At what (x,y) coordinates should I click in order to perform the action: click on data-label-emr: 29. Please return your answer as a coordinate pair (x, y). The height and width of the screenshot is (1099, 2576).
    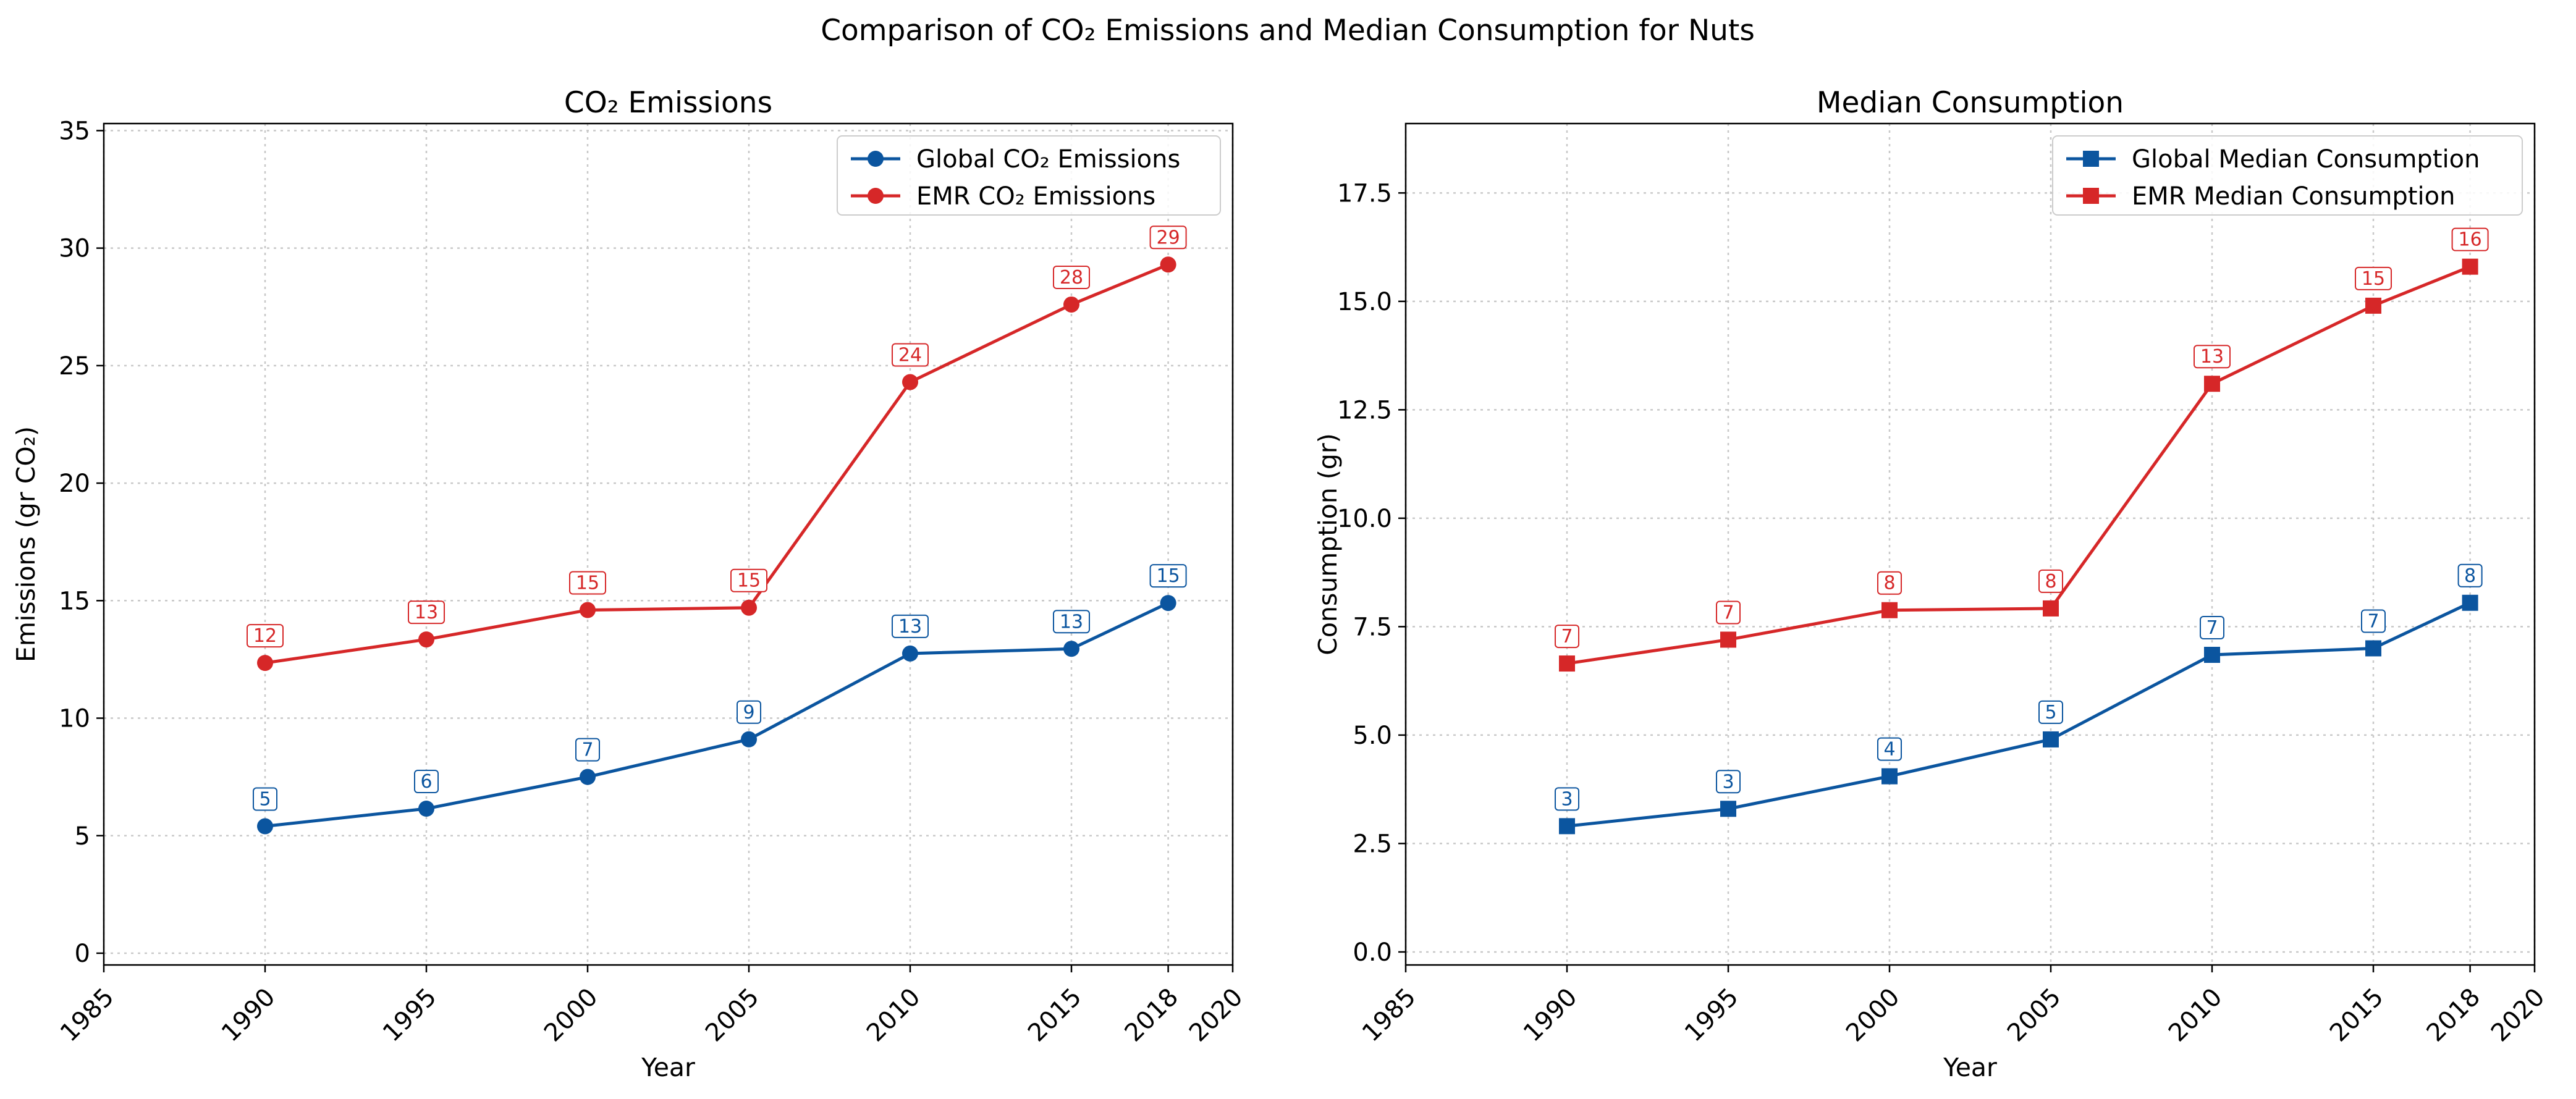
    Looking at the image, I should click on (1168, 237).